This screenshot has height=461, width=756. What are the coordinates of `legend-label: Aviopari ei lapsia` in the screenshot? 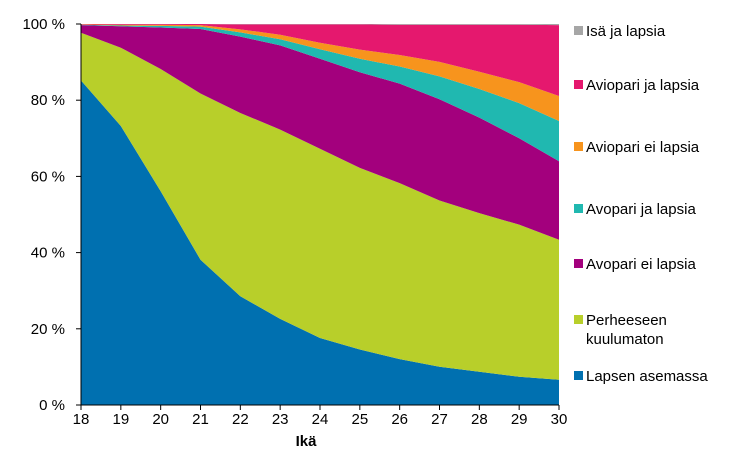 It's located at (643, 147).